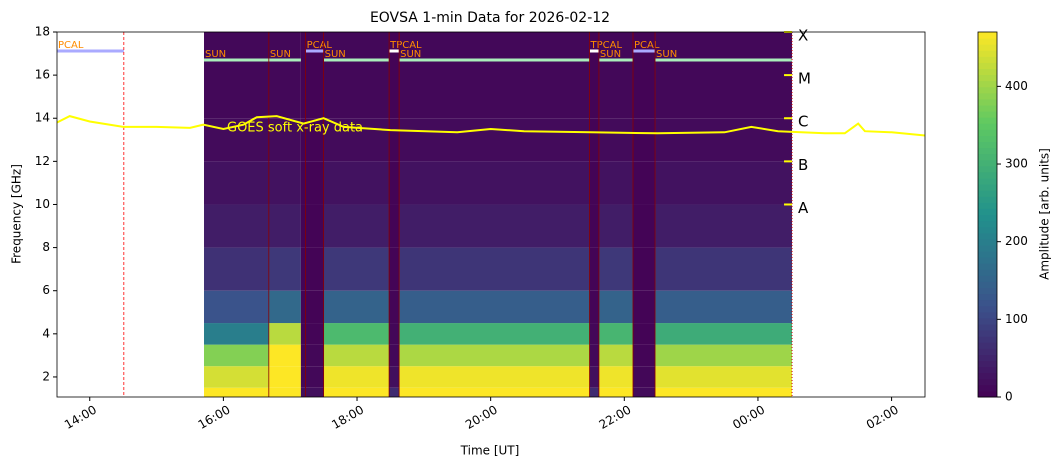 This screenshot has width=1063, height=472. I want to click on scan-label: TPCAL, so click(405, 45).